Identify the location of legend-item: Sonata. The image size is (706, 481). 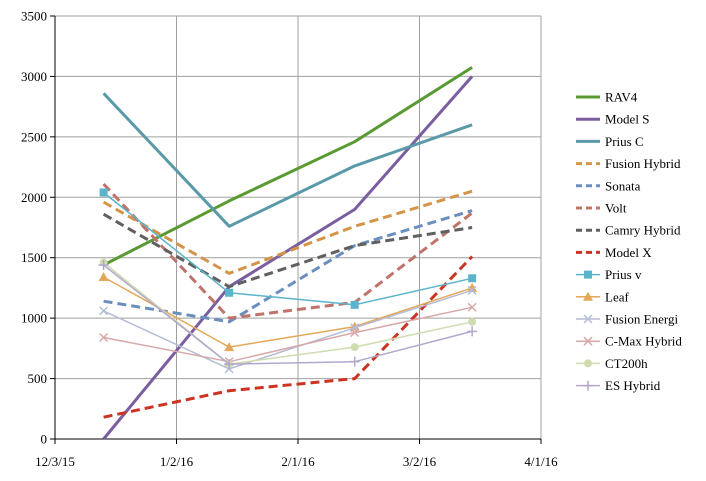
(608, 185).